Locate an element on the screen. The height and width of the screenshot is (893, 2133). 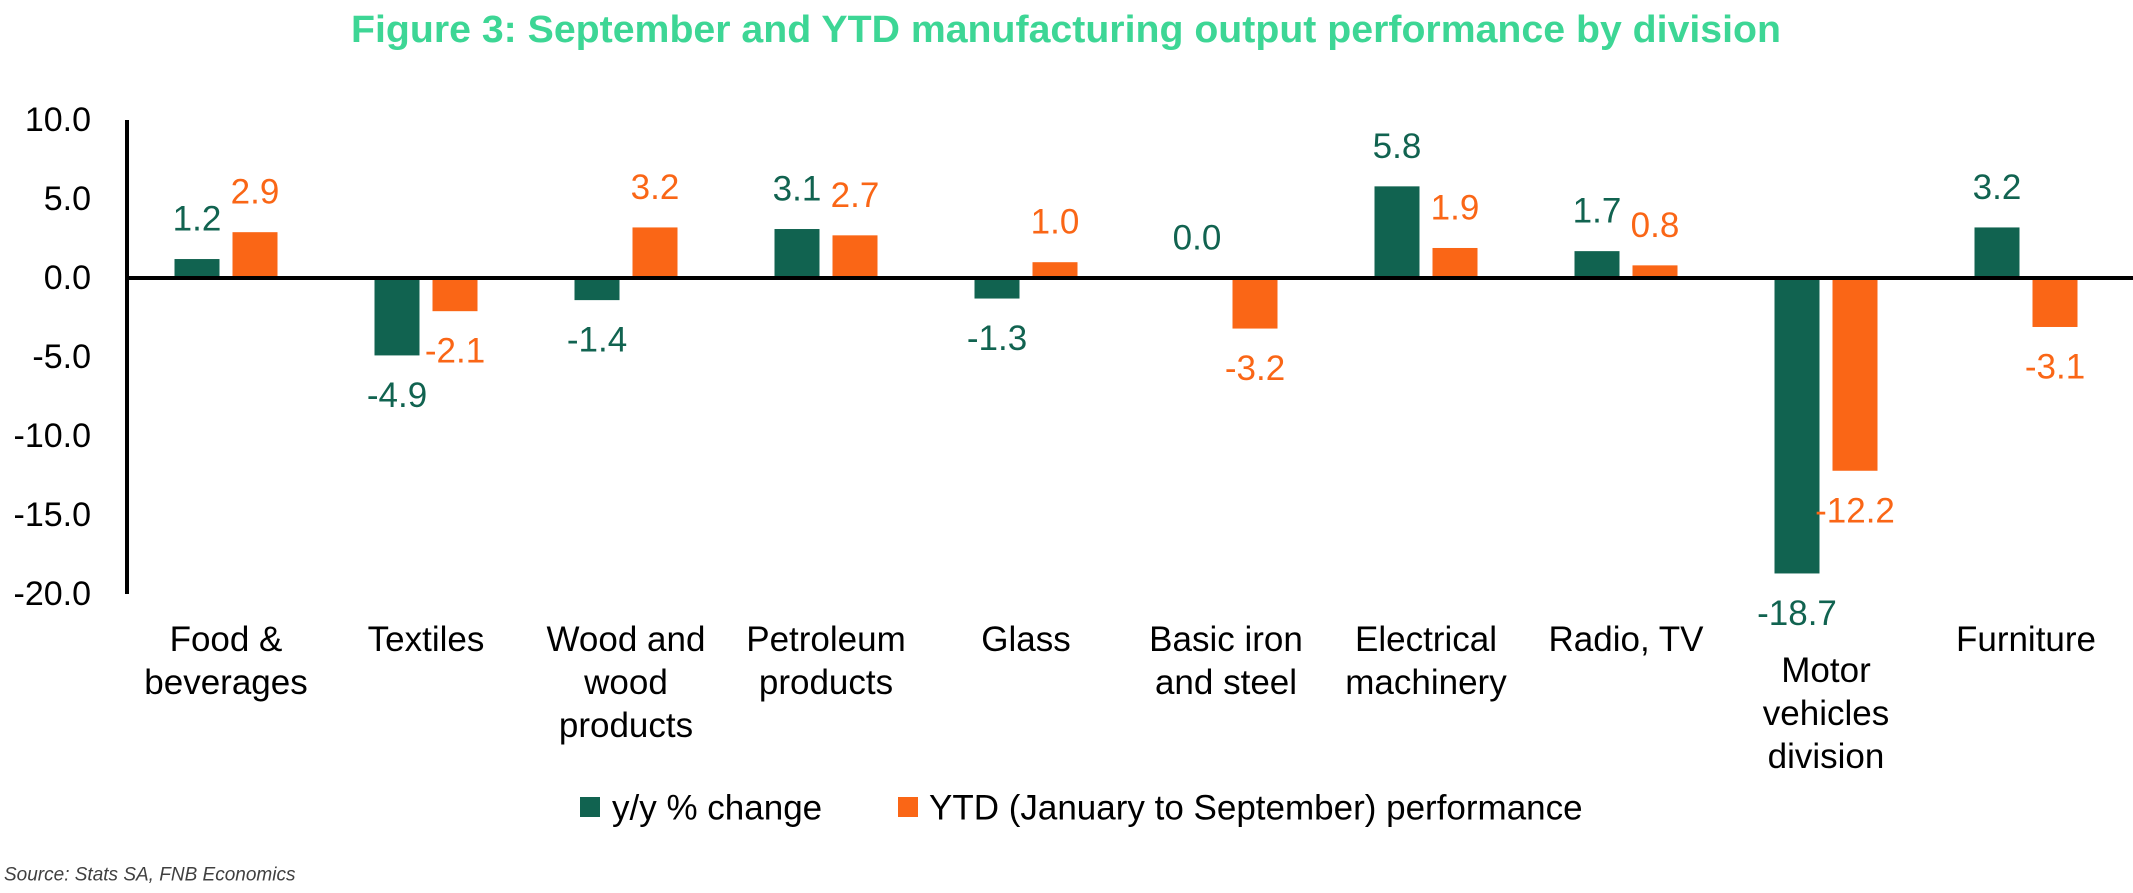
data-label-yy: -1.4 is located at coordinates (597, 340).